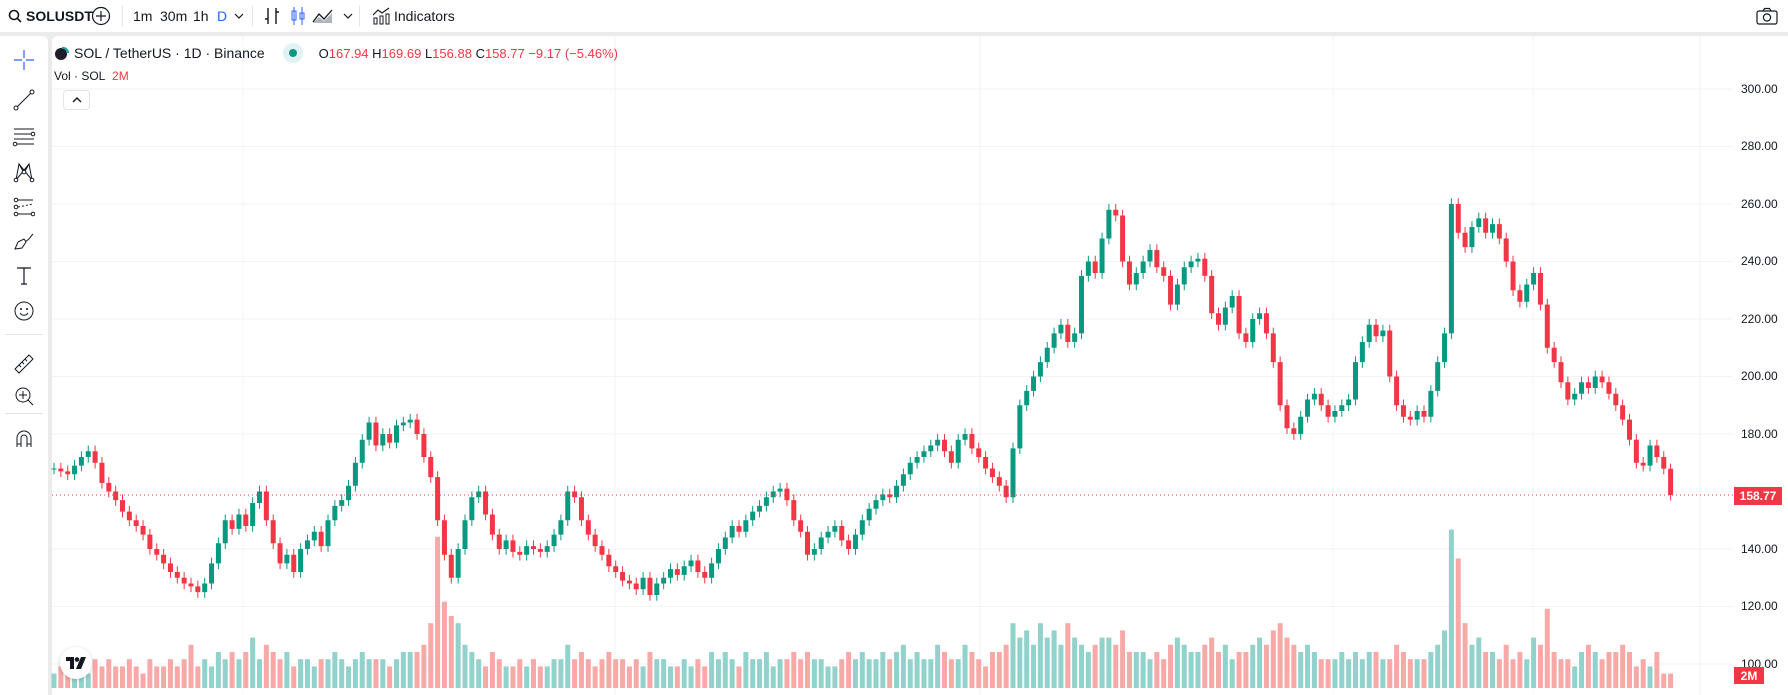 Image resolution: width=1788 pixels, height=695 pixels. I want to click on area-chart-button, so click(323, 16).